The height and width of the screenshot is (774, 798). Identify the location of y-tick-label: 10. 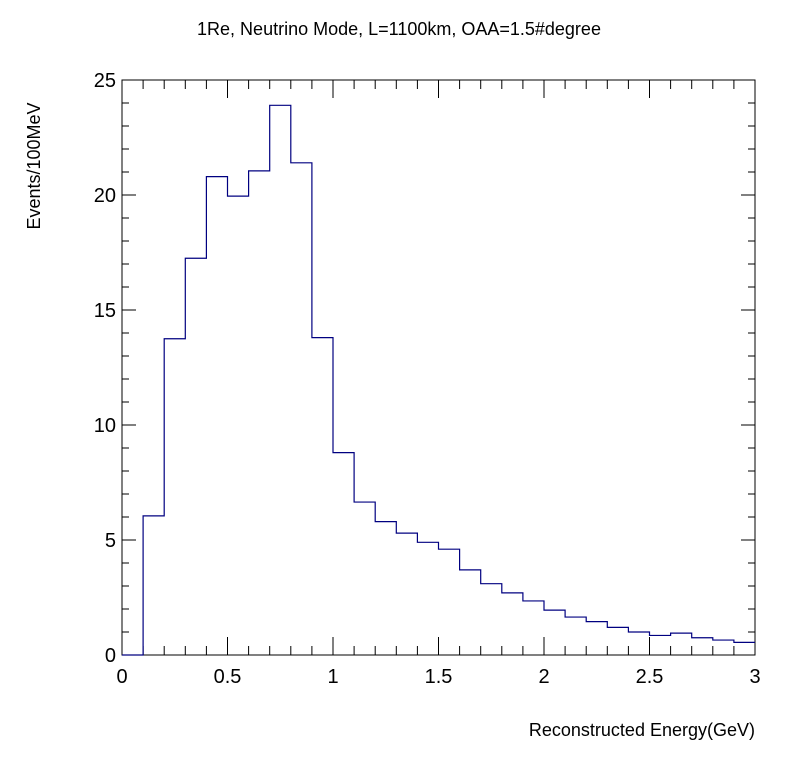
(105, 426).